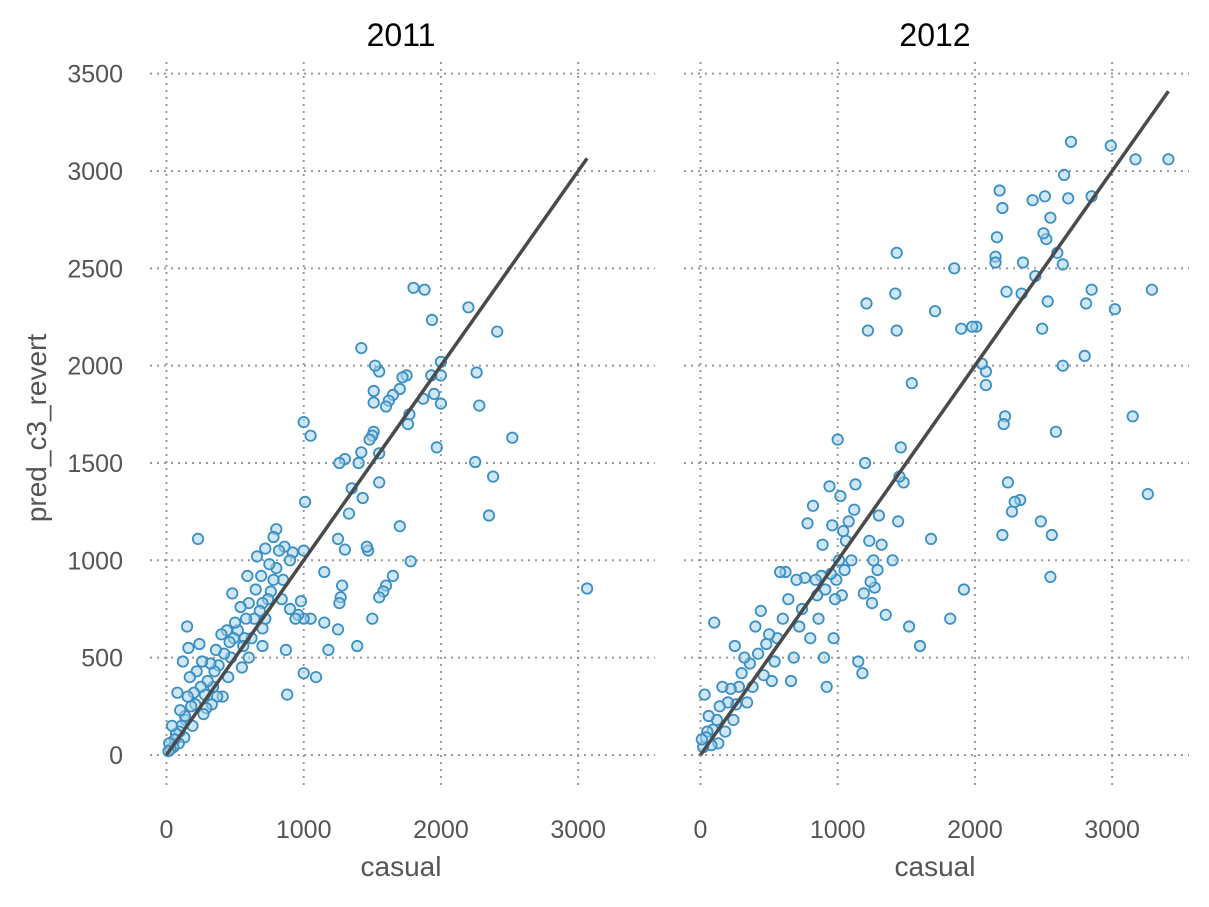 The height and width of the screenshot is (907, 1209). What do you see at coordinates (401, 35) in the screenshot?
I see `panel-title: 2011` at bounding box center [401, 35].